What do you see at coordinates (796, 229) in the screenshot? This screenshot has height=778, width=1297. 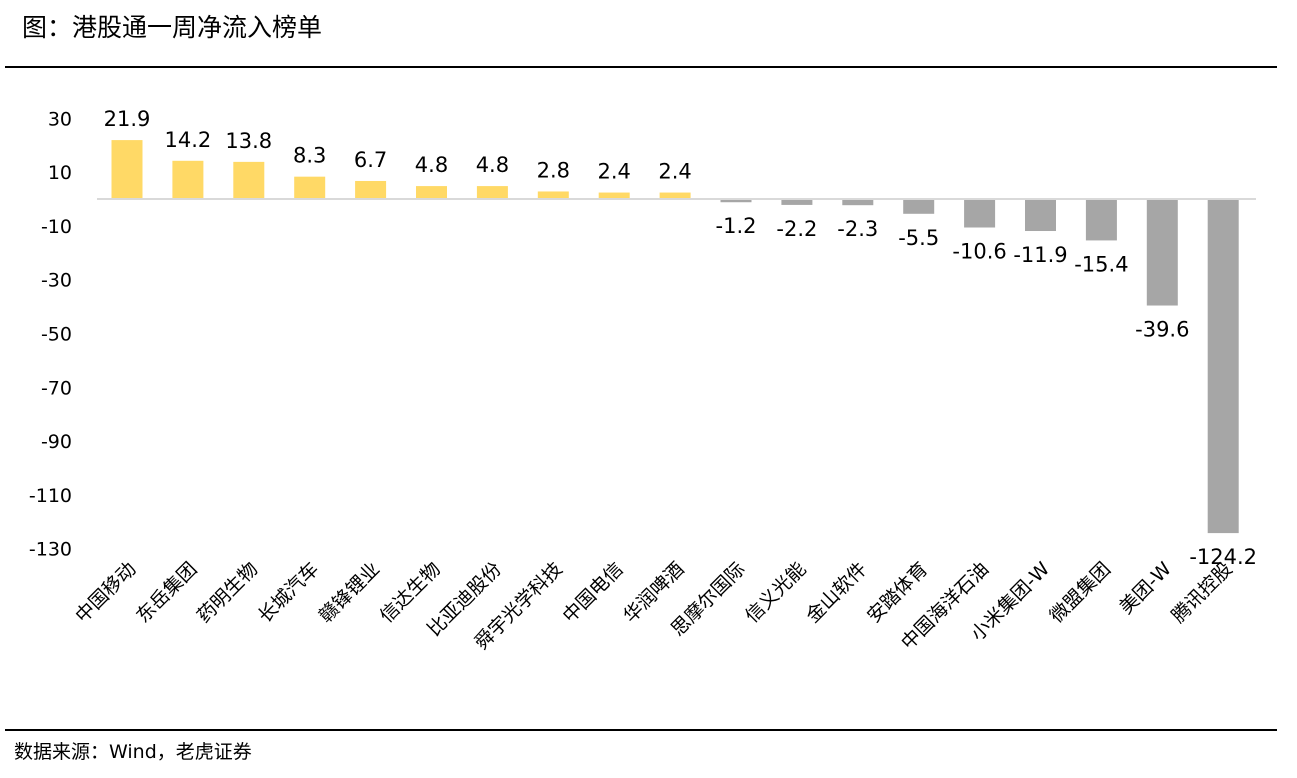 I see `data-label: -2.2` at bounding box center [796, 229].